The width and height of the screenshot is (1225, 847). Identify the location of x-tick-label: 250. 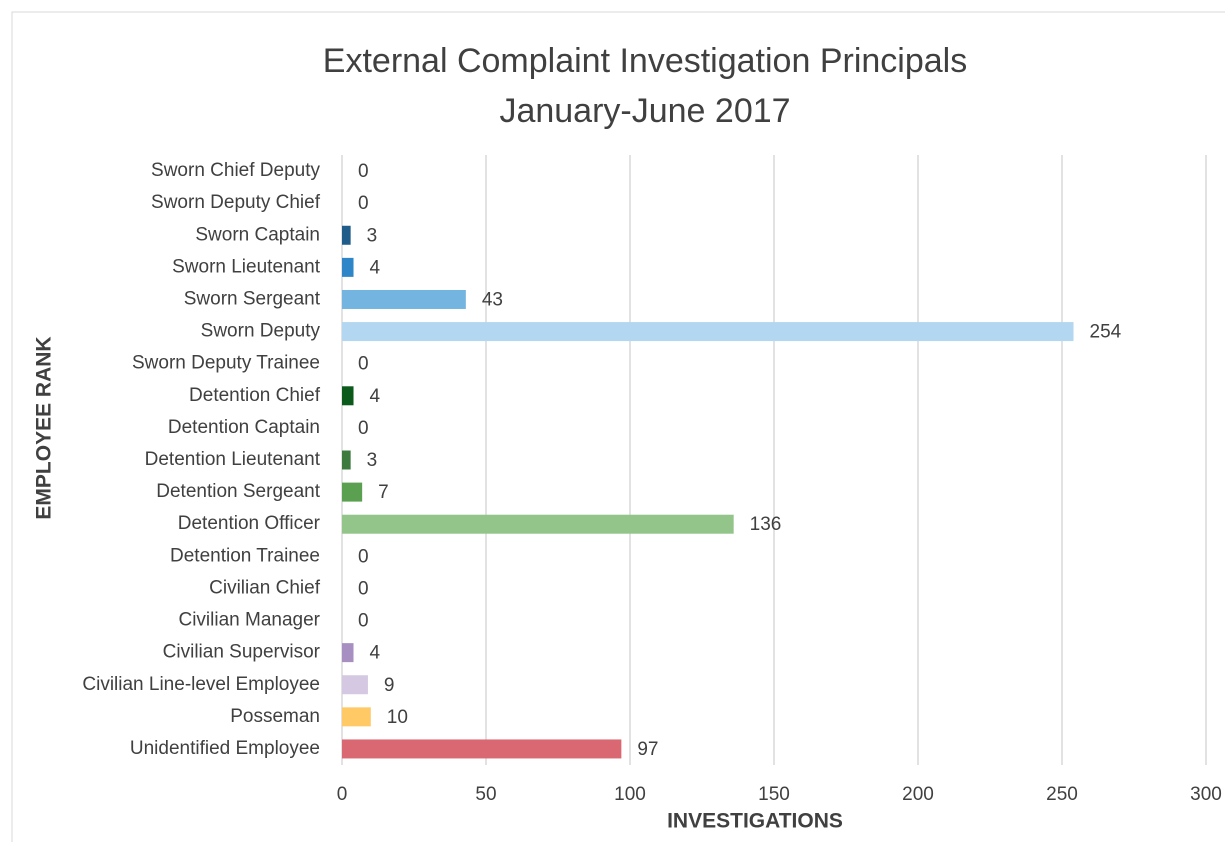
(1062, 794).